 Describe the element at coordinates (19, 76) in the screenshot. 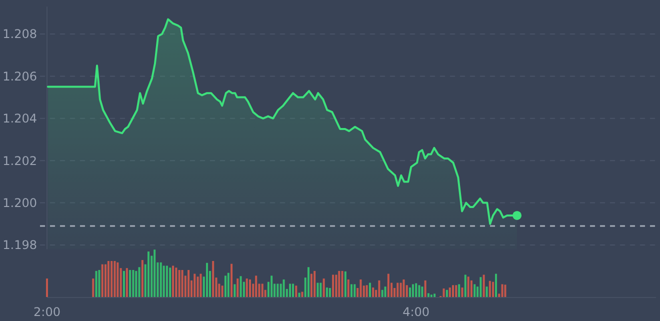

I see `y-tick-label: 1.206` at that location.